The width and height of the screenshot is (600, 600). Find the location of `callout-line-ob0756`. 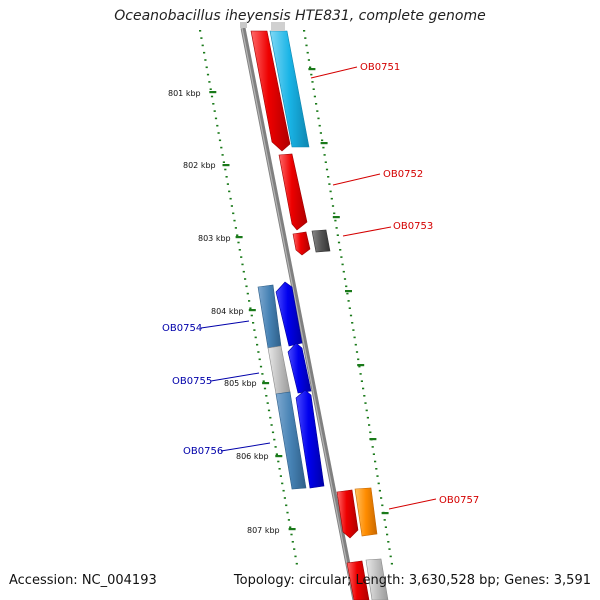

callout-line-ob0756 is located at coordinates (245, 447).